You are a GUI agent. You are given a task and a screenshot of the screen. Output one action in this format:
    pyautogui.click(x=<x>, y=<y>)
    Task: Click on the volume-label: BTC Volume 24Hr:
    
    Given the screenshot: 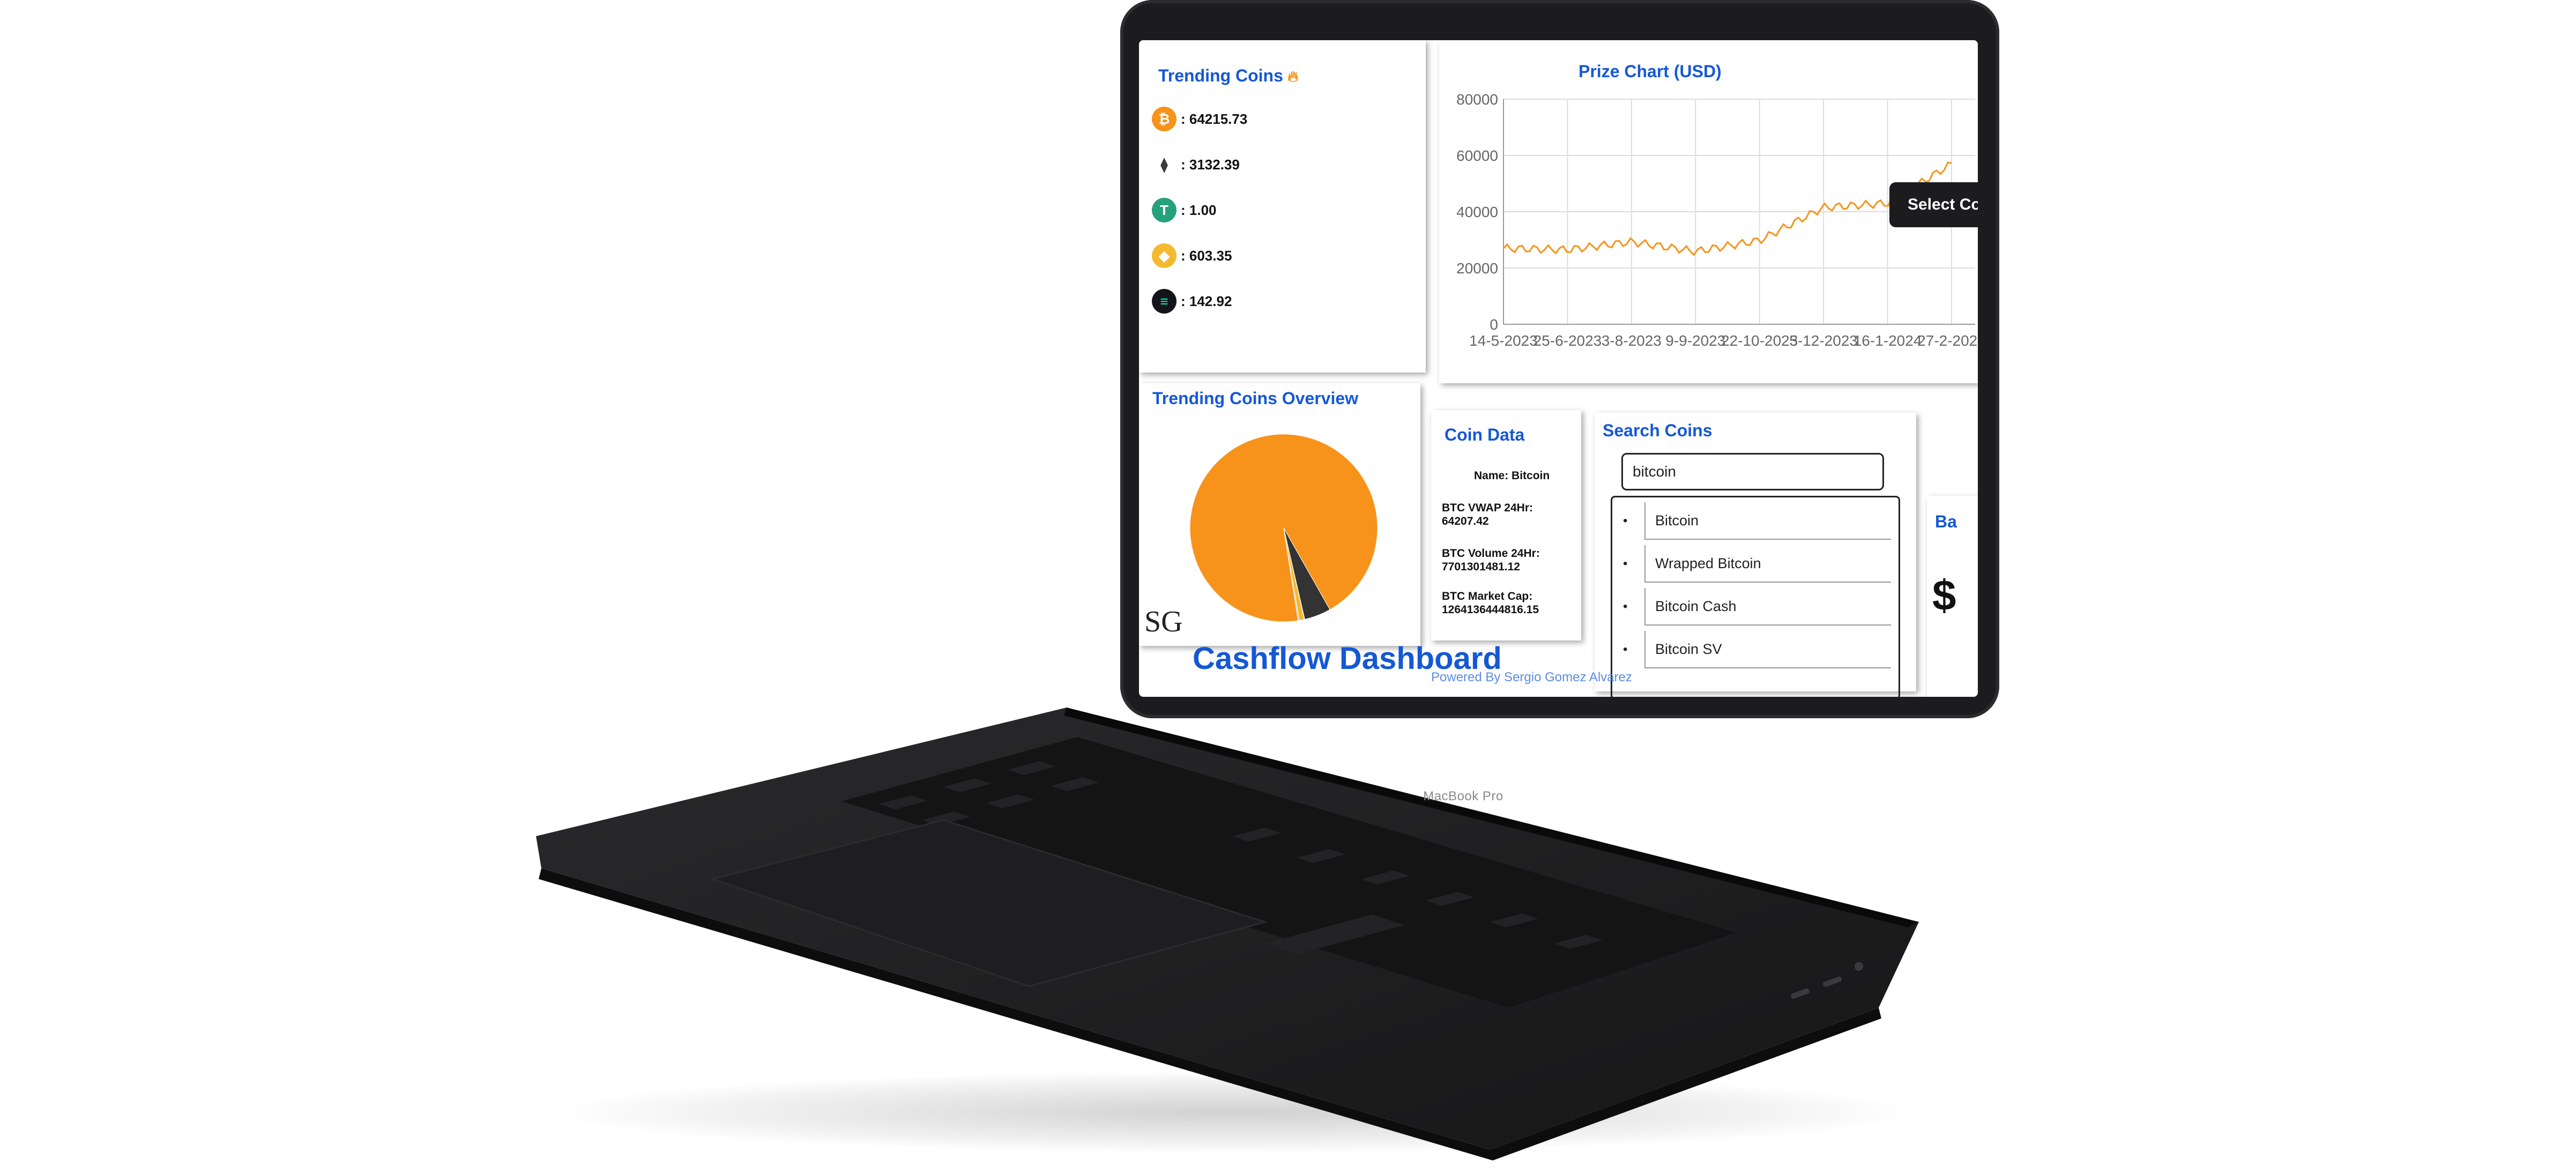 What is the action you would take?
    pyautogui.click(x=1491, y=553)
    